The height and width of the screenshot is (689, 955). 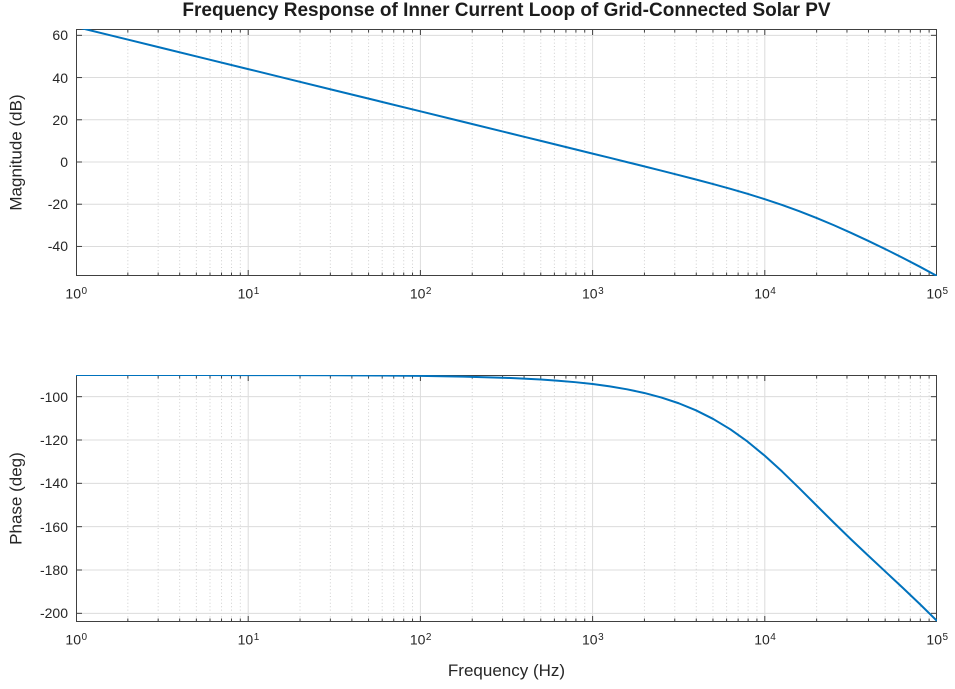 What do you see at coordinates (53, 613) in the screenshot?
I see `y-tick-label: -200` at bounding box center [53, 613].